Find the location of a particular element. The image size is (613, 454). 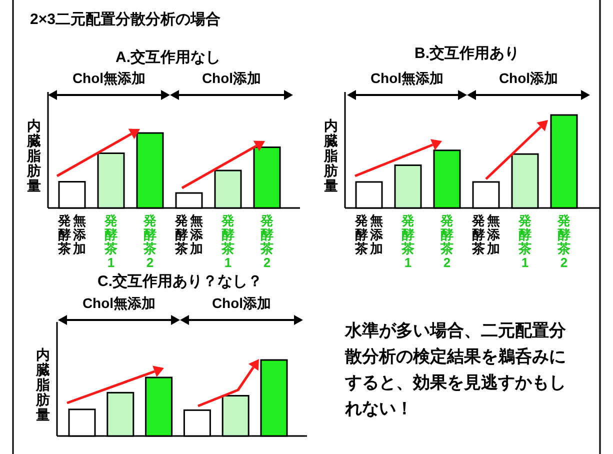

text: 水準が多い場合、二元配置分散分析の検定結果を鵜呑みにすると、効果を見逃すかもしれない！ is located at coordinates (456, 370).